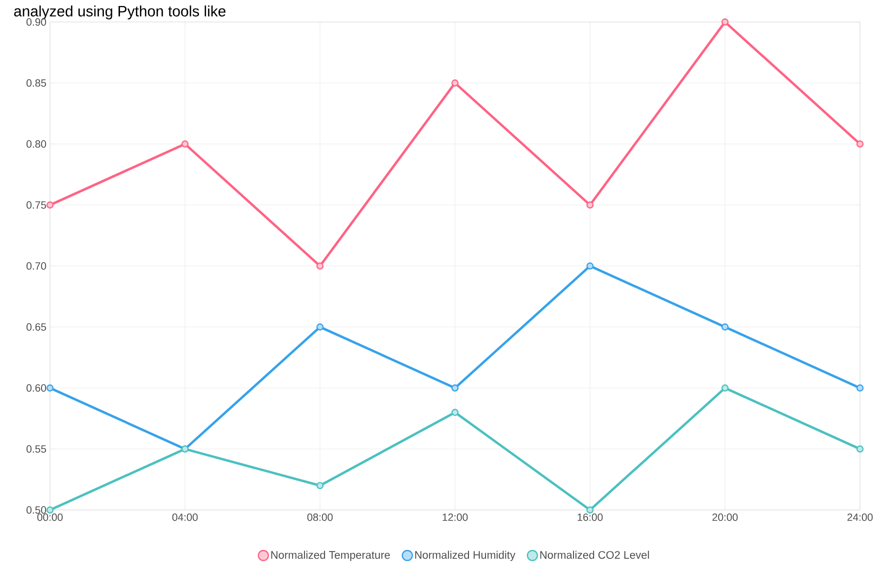 The width and height of the screenshot is (877, 581). I want to click on y-tick-label: 0.65, so click(36, 327).